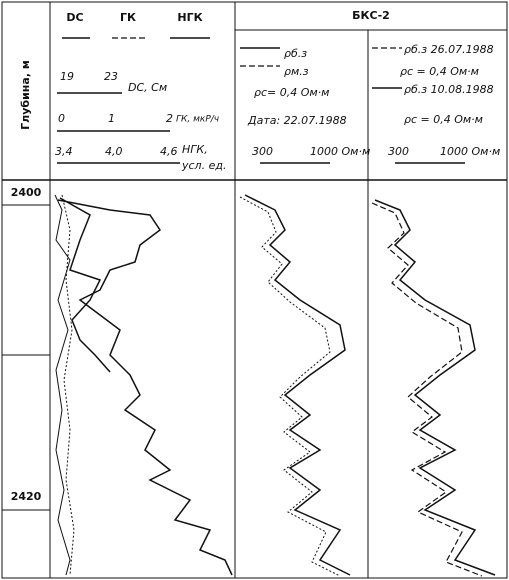 The width and height of the screenshot is (509, 580). Describe the element at coordinates (292, 92) in the screenshot. I see `rho-c: ρс= 0,4 Ом·м` at that location.